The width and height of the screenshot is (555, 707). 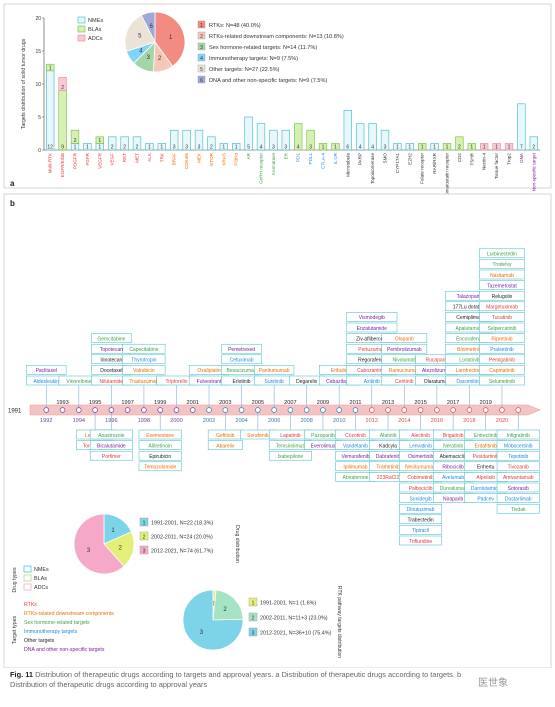 I want to click on drug-name: Regorafenib, so click(x=371, y=361).